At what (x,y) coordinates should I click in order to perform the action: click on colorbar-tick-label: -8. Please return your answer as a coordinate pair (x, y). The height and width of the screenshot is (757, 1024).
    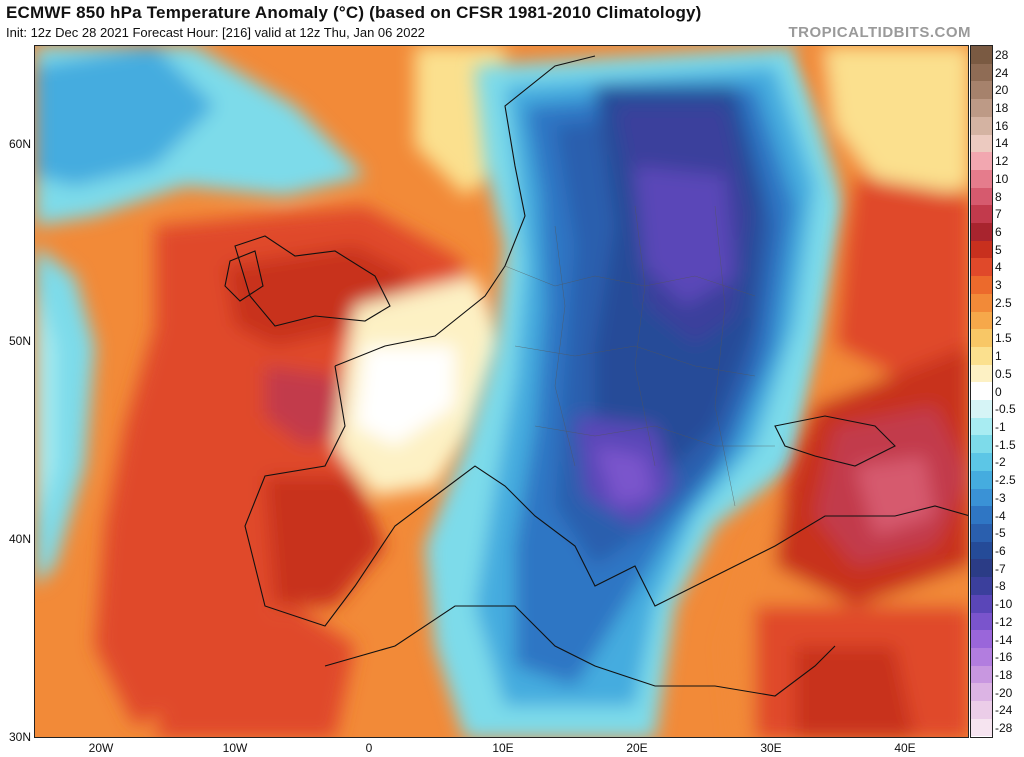
    Looking at the image, I should click on (1000, 586).